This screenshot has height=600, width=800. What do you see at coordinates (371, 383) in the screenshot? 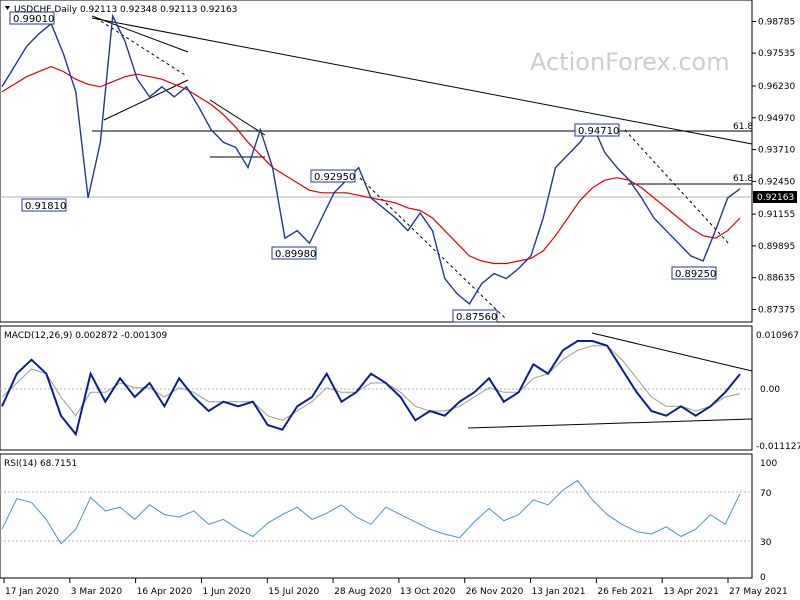
I see `macd-signal-line` at bounding box center [371, 383].